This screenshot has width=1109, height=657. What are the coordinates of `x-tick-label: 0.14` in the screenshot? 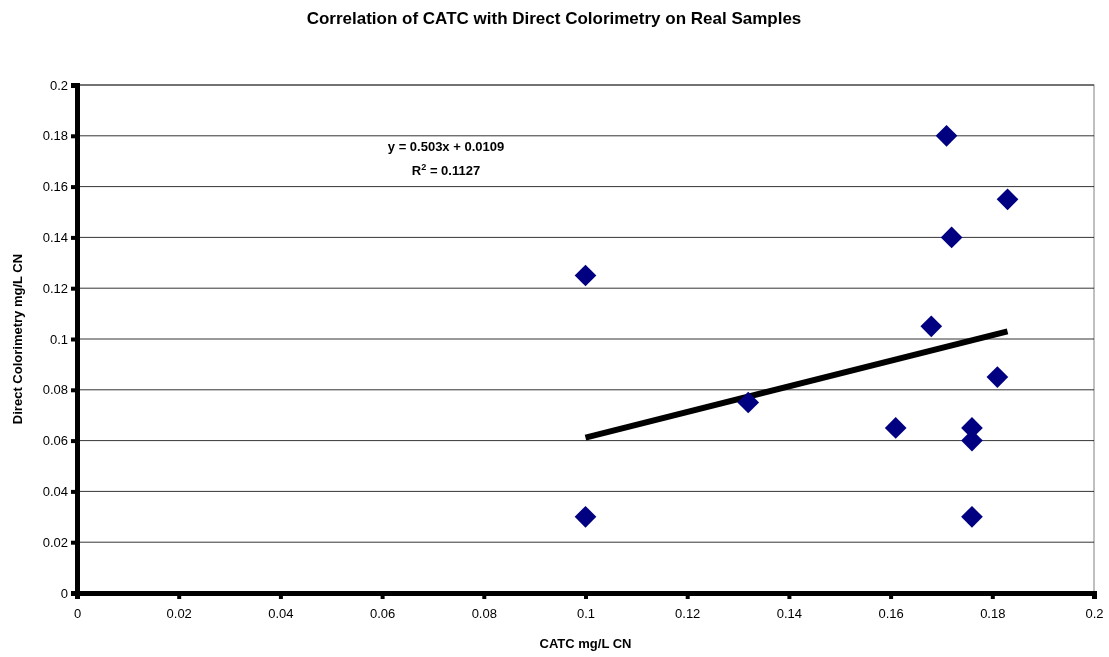 It's located at (789, 613).